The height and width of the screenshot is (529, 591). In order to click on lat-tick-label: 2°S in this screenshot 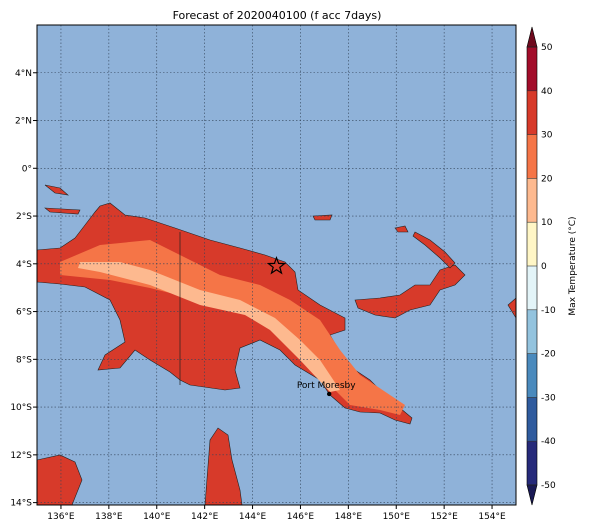, I will do `click(24, 217)`.